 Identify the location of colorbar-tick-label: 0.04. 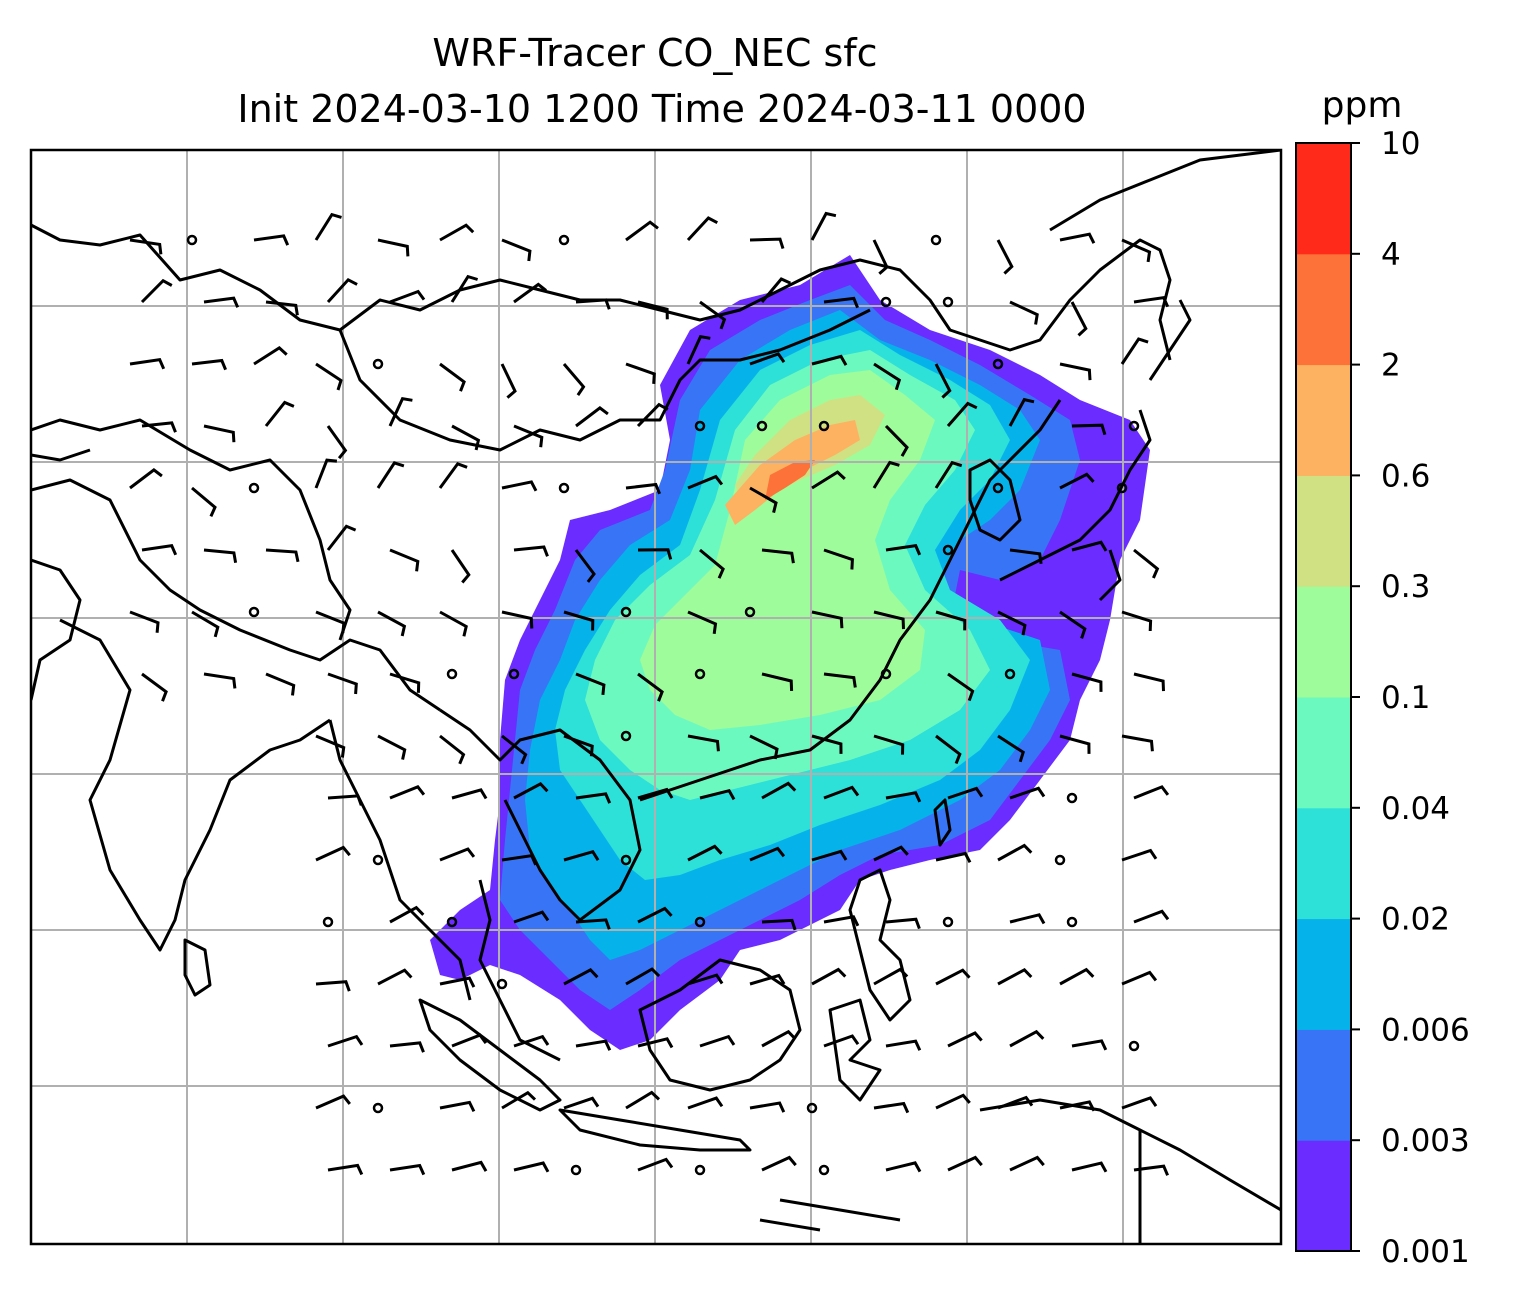
(1415, 809).